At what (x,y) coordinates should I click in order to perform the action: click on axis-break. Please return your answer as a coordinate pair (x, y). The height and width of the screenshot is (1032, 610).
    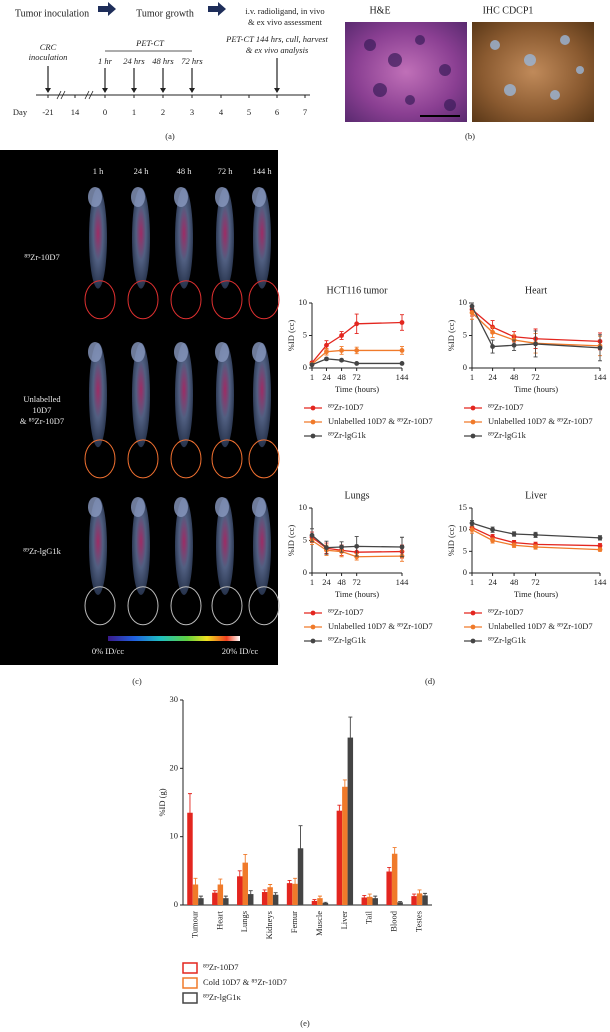
    Looking at the image, I should click on (75, 95).